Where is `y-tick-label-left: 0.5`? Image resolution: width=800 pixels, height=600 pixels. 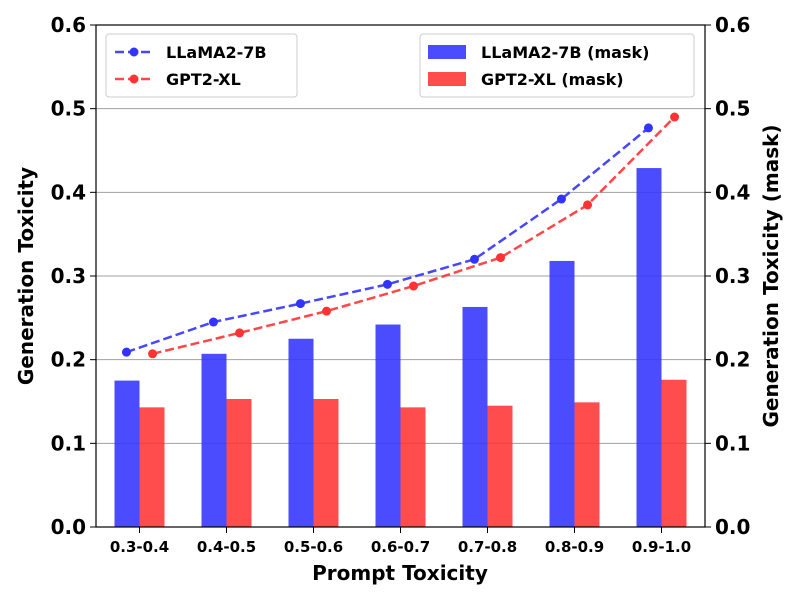 y-tick-label-left: 0.5 is located at coordinates (68, 109).